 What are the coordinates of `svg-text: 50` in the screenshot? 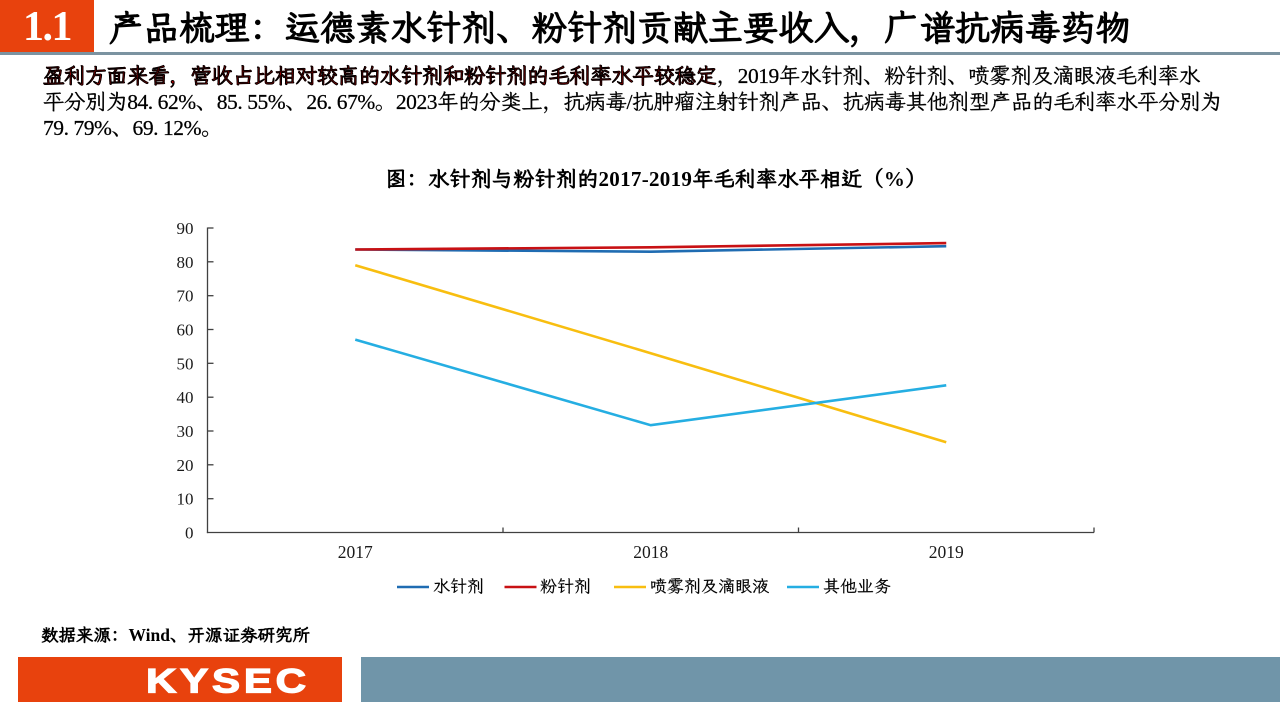 It's located at (185, 363).